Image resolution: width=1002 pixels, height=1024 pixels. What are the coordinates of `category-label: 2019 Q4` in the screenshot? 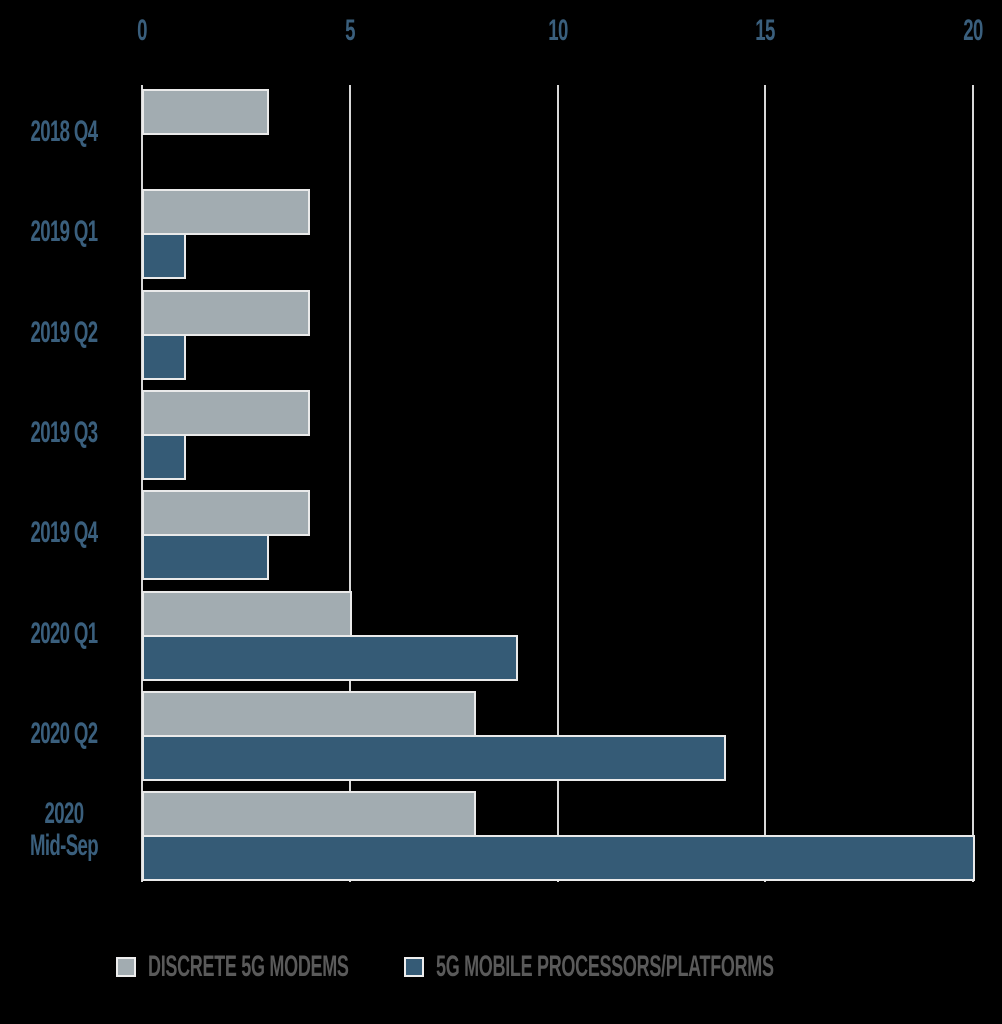 It's located at (64, 533).